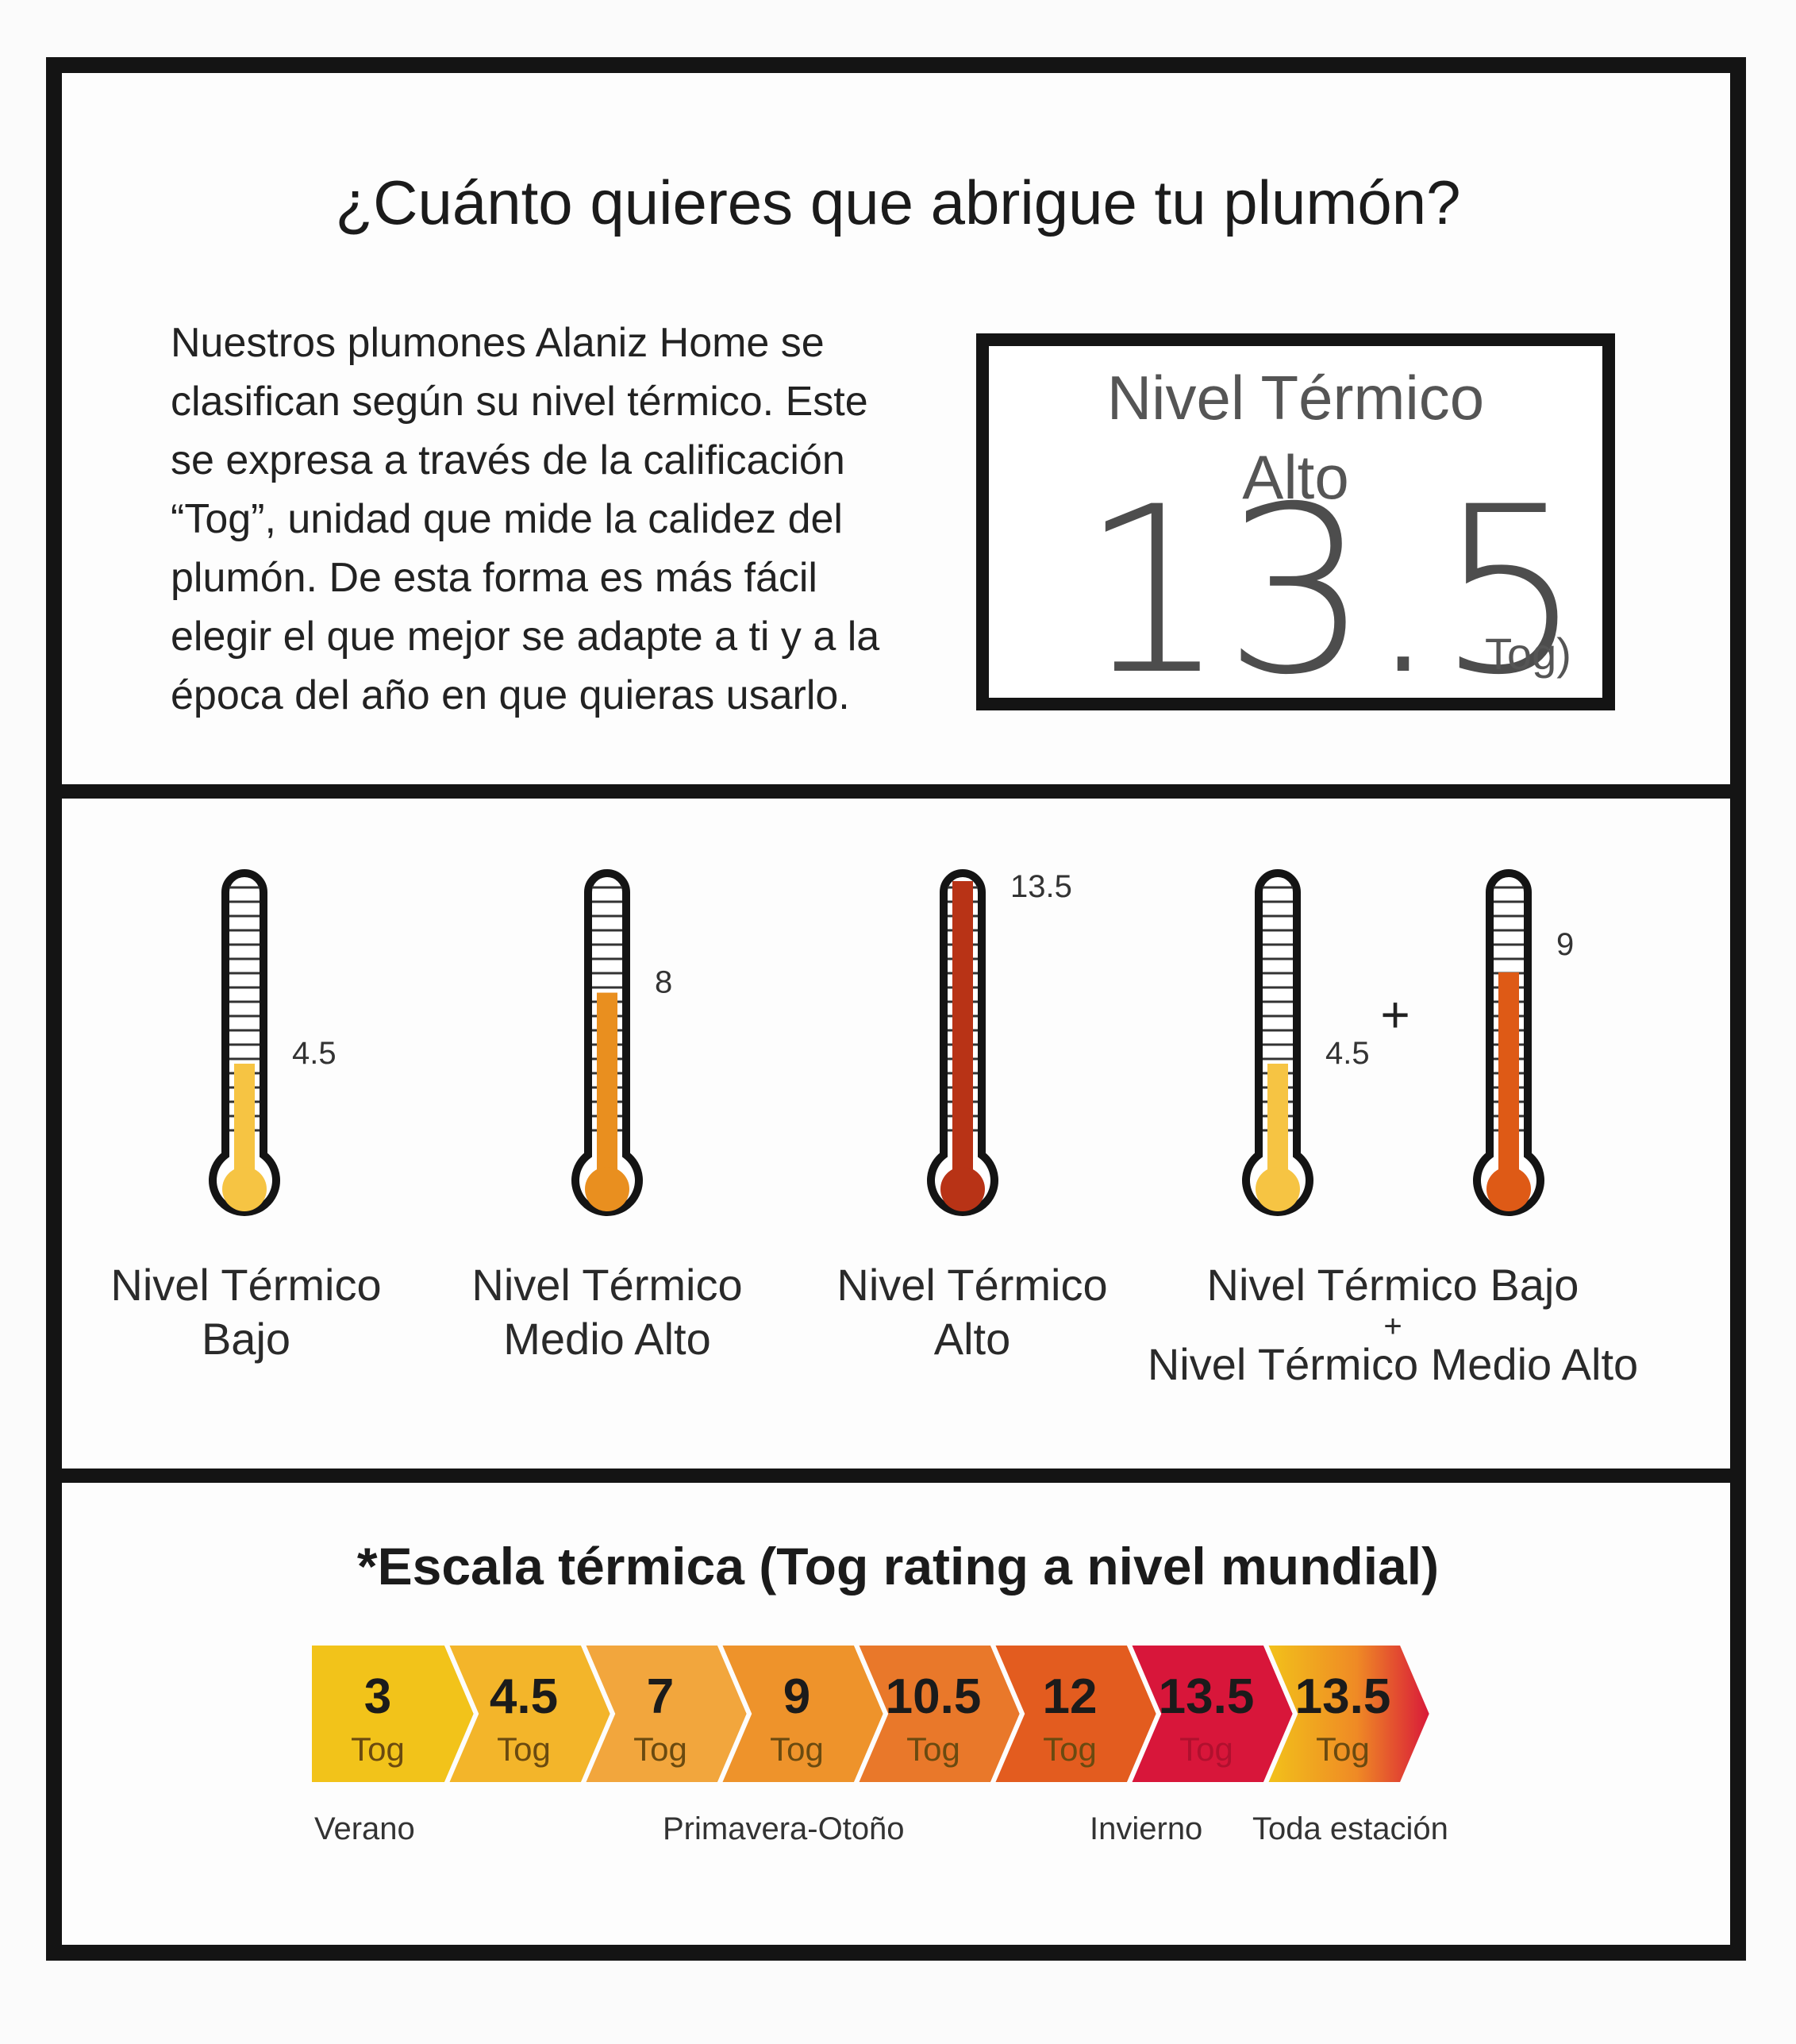 Image resolution: width=1796 pixels, height=2044 pixels. What do you see at coordinates (393, 1714) in the screenshot?
I see `tog-scale-item: 3 Tog` at bounding box center [393, 1714].